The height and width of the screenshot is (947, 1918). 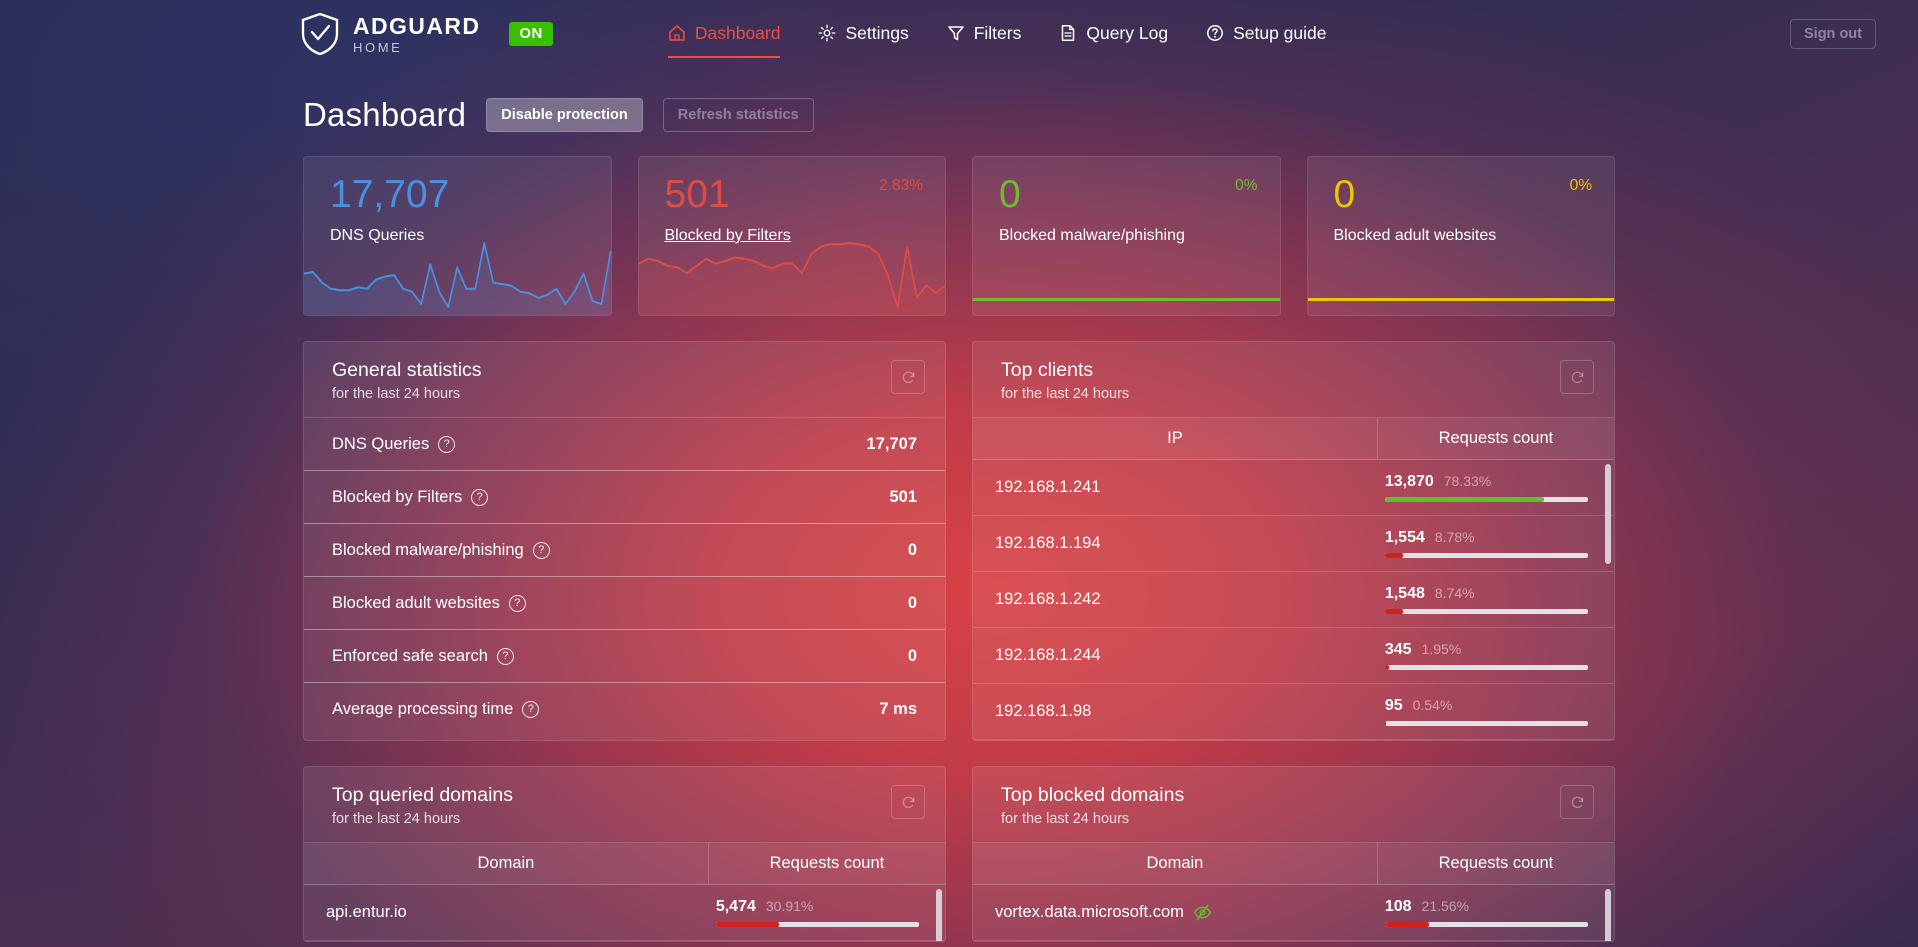 I want to click on stat-label: Blocked by Filters?, so click(x=410, y=497).